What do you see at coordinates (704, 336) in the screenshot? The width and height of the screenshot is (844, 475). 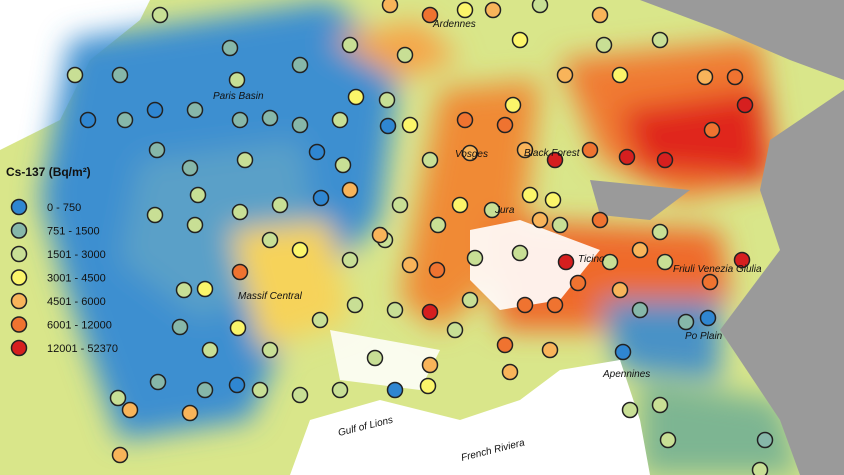 I see `place-label: Po Plain` at bounding box center [704, 336].